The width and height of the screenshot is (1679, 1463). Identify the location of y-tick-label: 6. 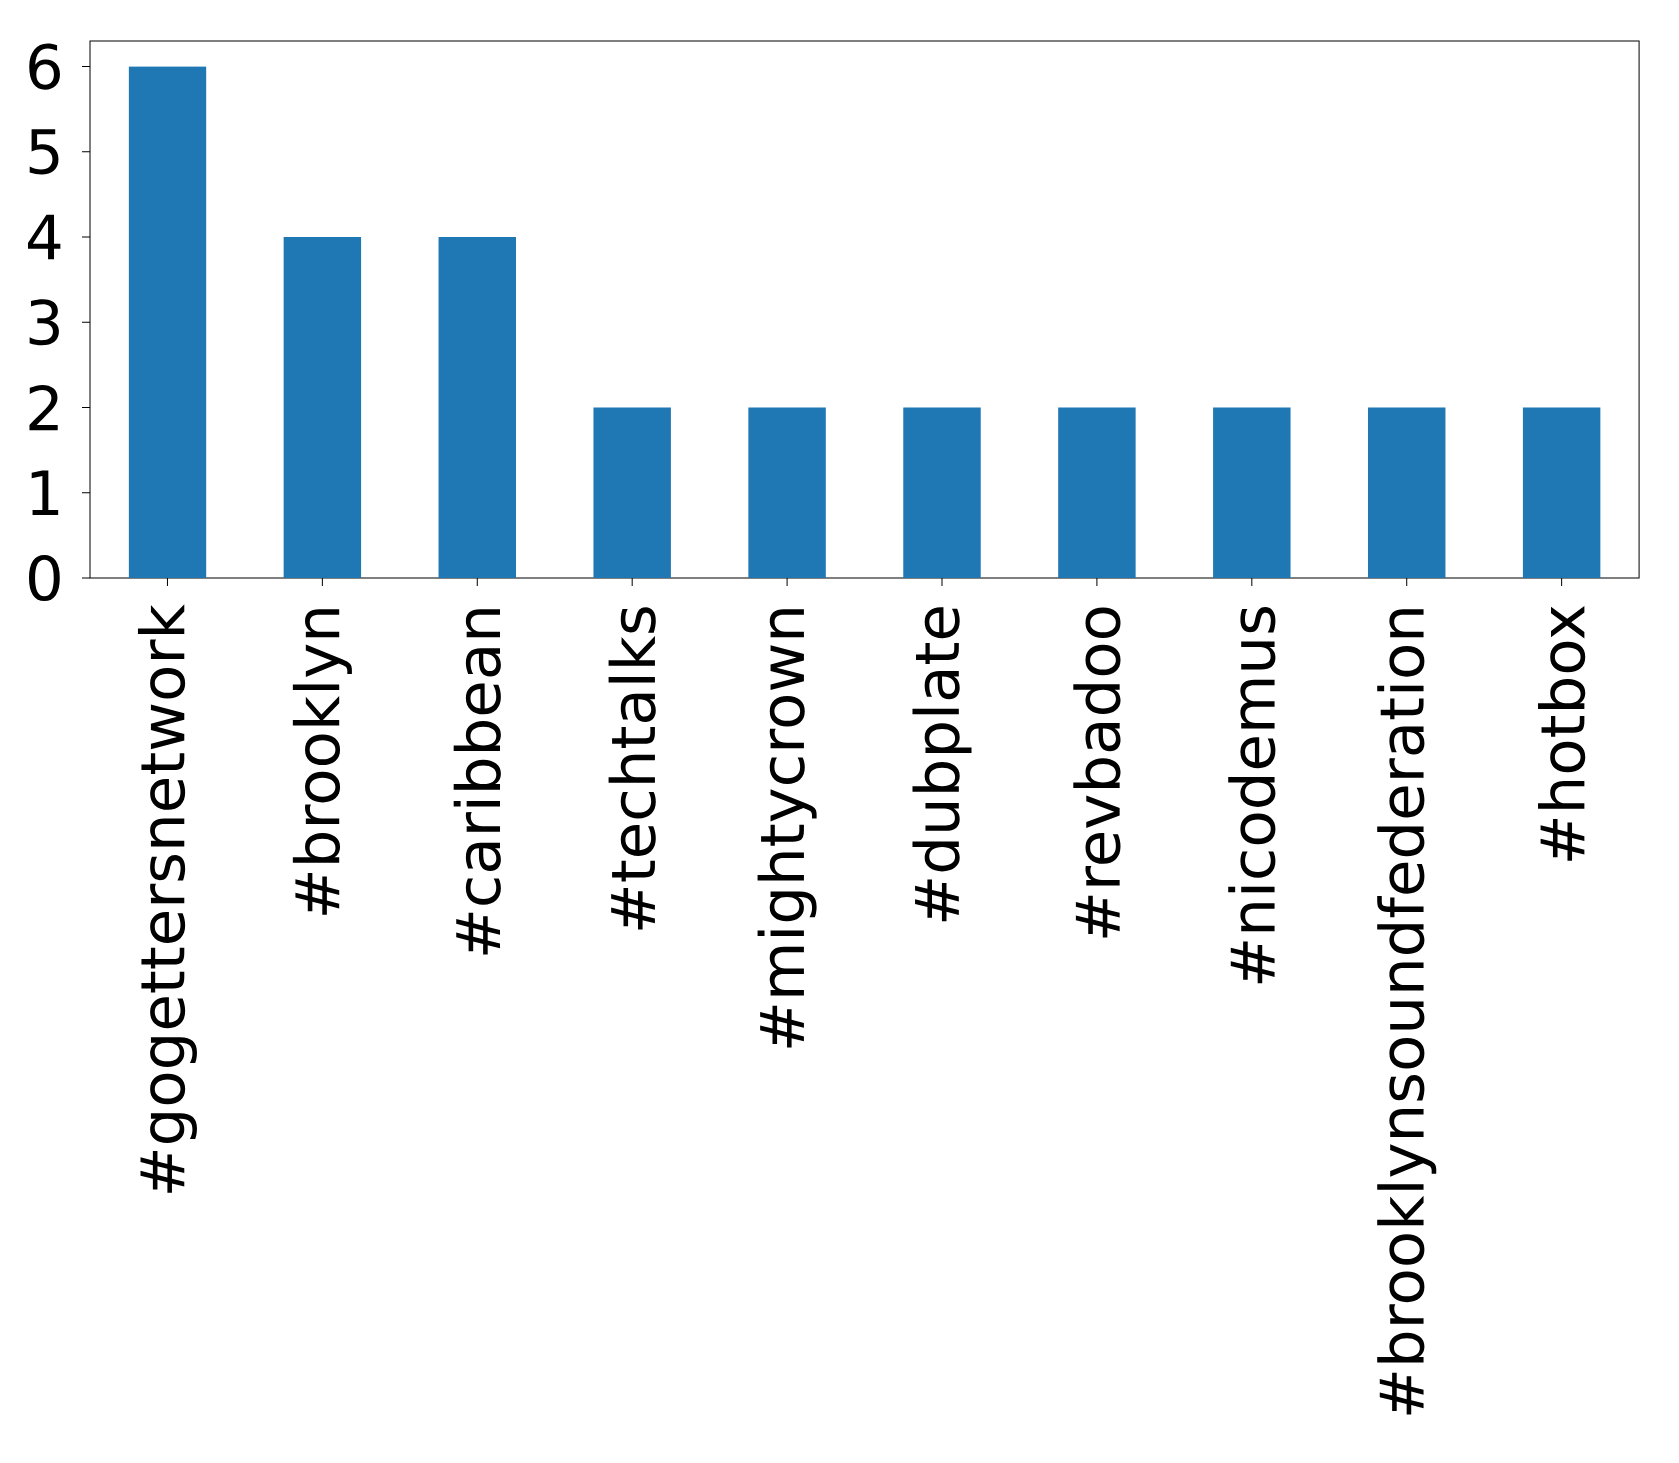
(44, 66).